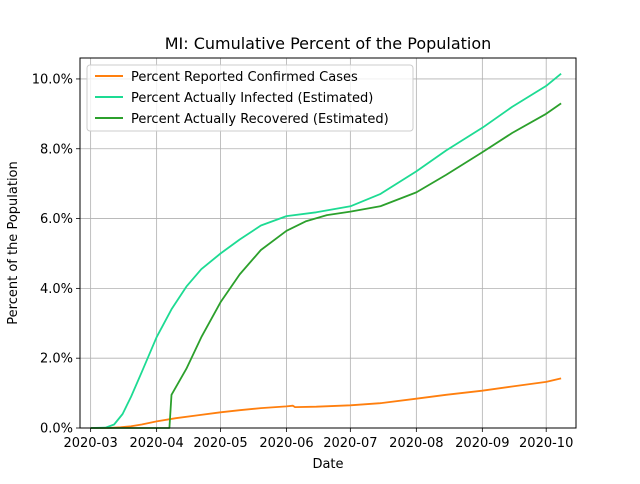  What do you see at coordinates (260, 119) in the screenshot?
I see `legend-label-recovered: Percent Actually Recovered (Estimated)` at bounding box center [260, 119].